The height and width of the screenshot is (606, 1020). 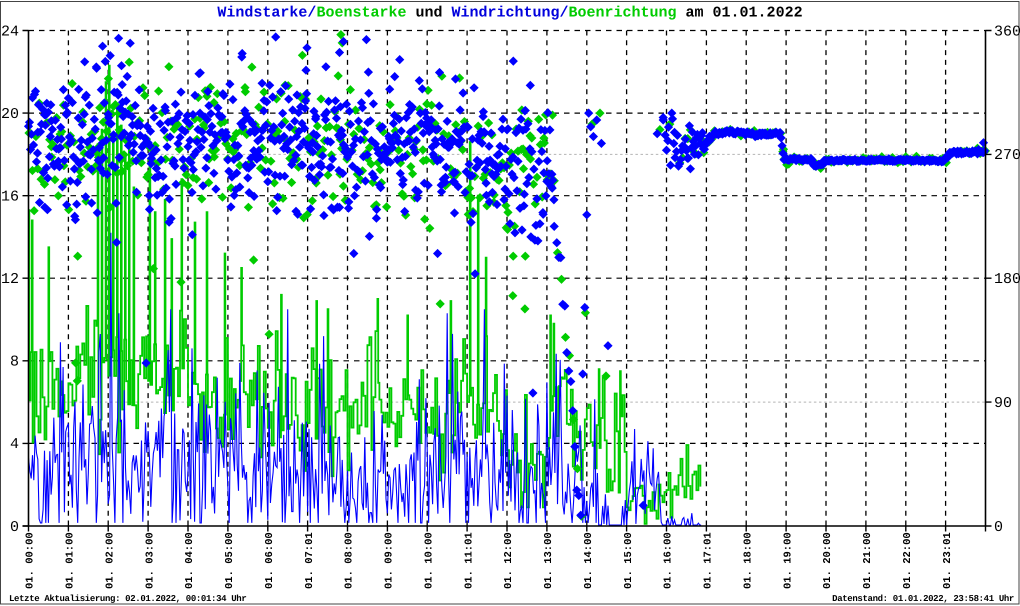 I want to click on svg-text: 180, so click(x=1007, y=279).